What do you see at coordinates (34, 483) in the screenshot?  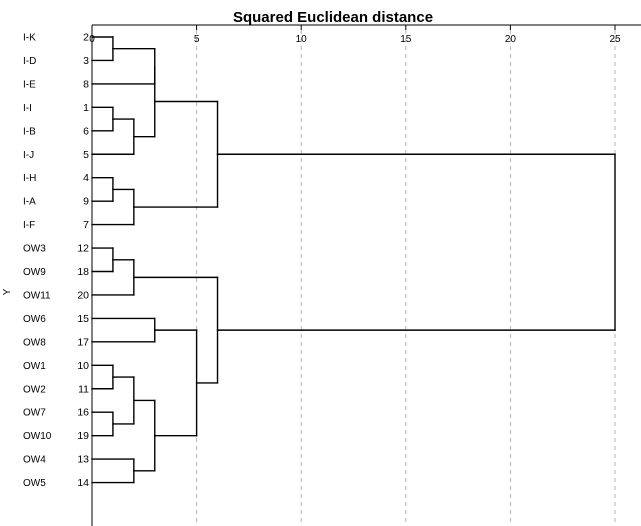 I see `leaf-label: OW5` at bounding box center [34, 483].